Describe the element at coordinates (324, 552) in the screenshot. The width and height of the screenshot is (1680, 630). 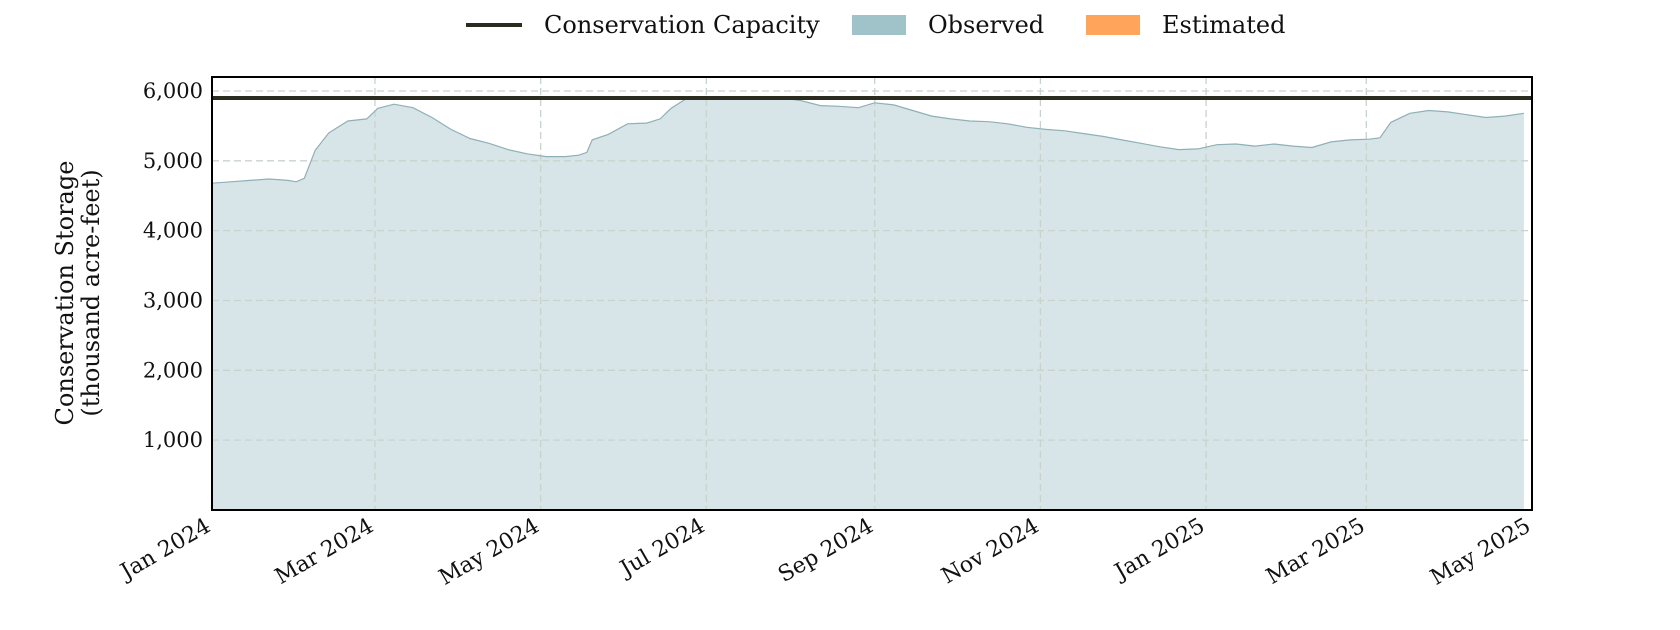
I see `x-tick-label: Mar 2024` at that location.